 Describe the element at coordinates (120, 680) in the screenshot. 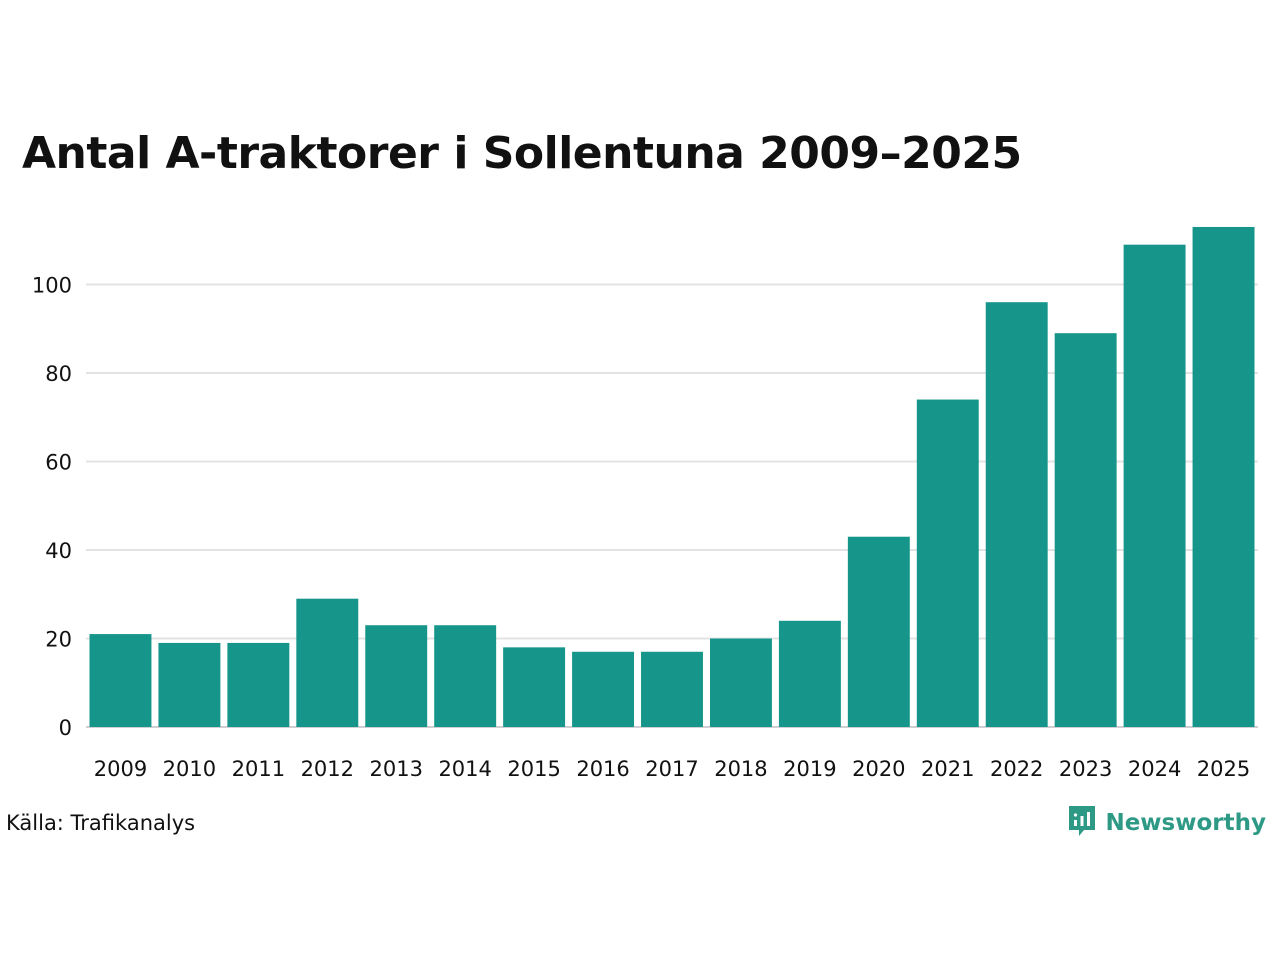

I see `bar-2009` at that location.